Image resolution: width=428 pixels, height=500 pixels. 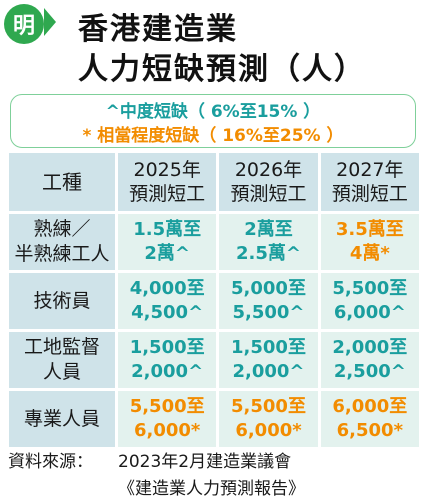 What do you see at coordinates (369, 301) in the screenshot?
I see `shortage-cell: 5,500至 6,000^` at bounding box center [369, 301].